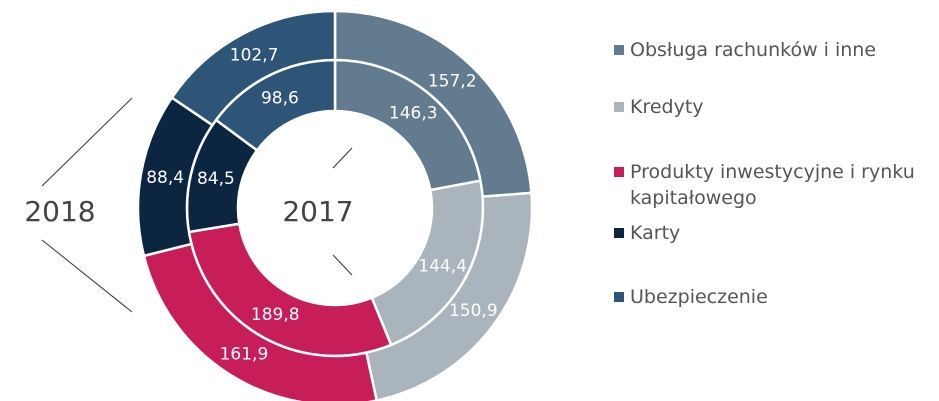 This screenshot has height=401, width=939. What do you see at coordinates (442, 267) in the screenshot?
I see `data-label: 144,4` at bounding box center [442, 267].